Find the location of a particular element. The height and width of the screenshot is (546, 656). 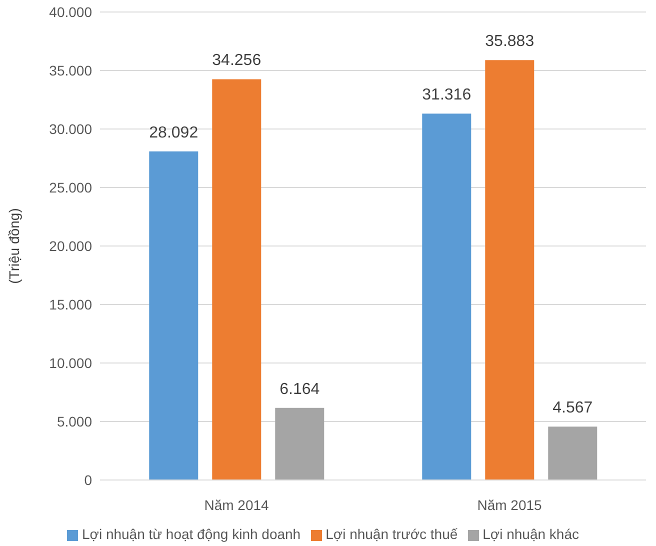

data-label: 35.883 is located at coordinates (509, 41).